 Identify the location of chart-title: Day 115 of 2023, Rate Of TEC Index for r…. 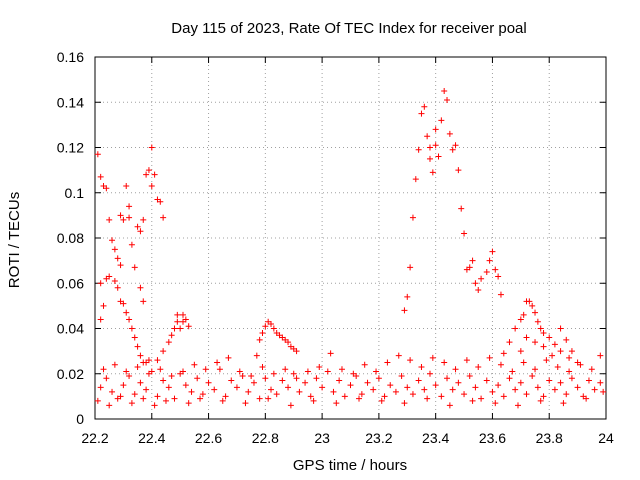
(348, 28).